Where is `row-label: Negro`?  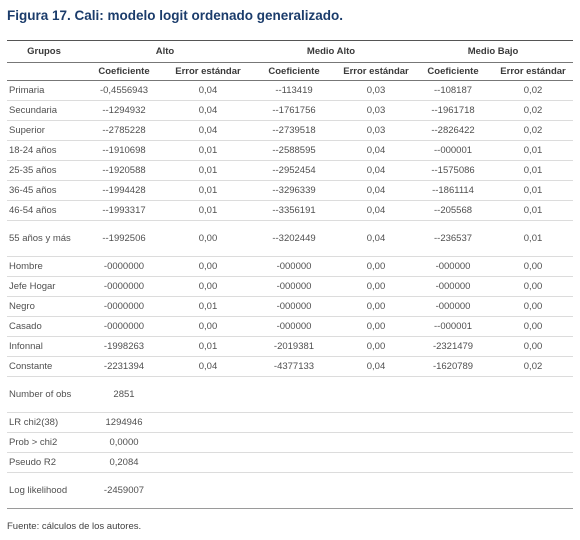 row-label: Negro is located at coordinates (44, 306).